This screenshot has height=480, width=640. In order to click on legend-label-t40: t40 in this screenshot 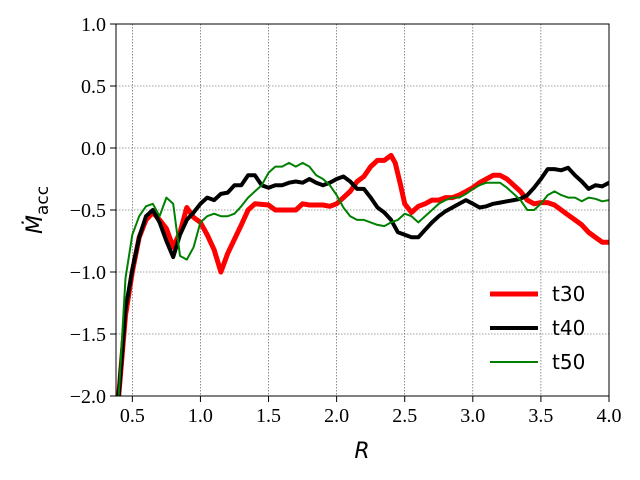, I will do `click(568, 328)`.